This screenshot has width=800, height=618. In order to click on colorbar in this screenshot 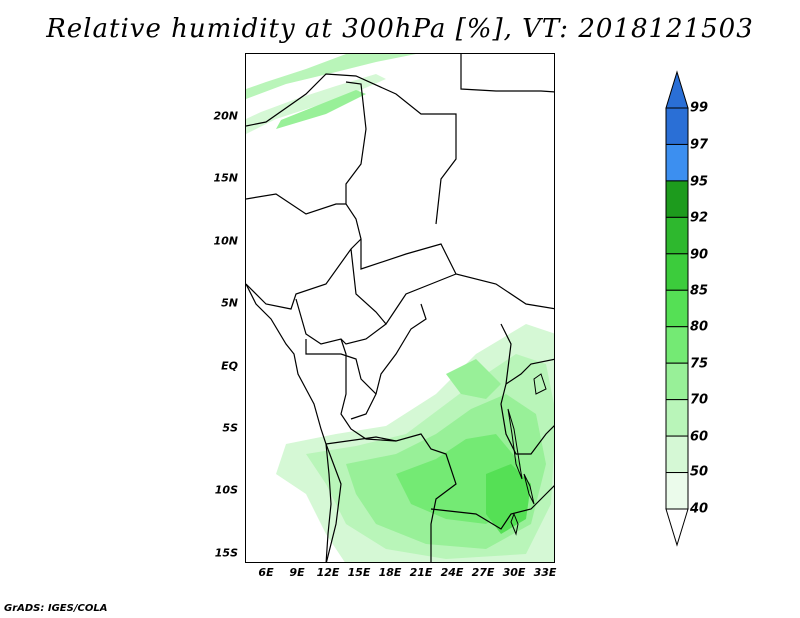, I will do `click(677, 308)`.